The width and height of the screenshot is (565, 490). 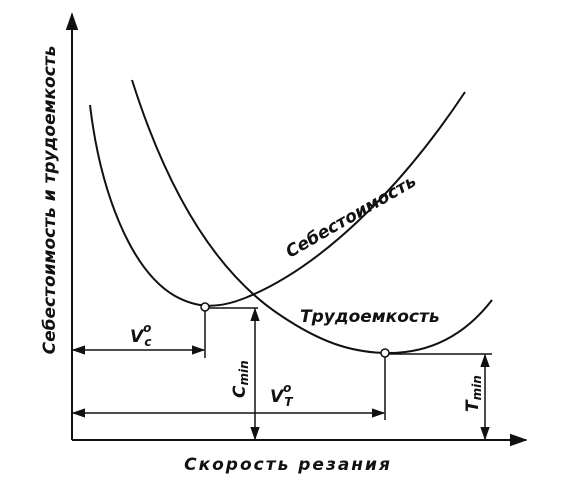 I want to click on cmin-sub: min, so click(x=244, y=372).